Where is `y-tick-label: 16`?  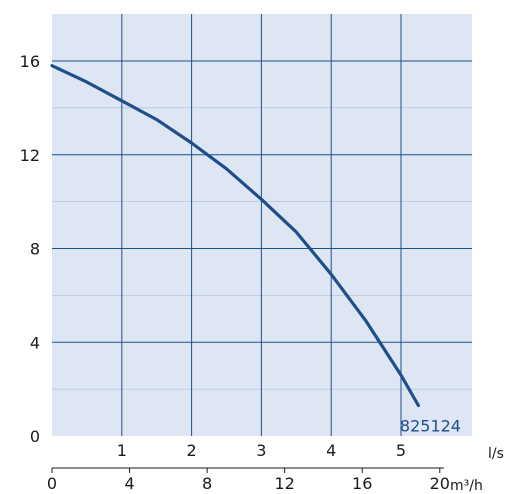 y-tick-label: 16 is located at coordinates (30, 61).